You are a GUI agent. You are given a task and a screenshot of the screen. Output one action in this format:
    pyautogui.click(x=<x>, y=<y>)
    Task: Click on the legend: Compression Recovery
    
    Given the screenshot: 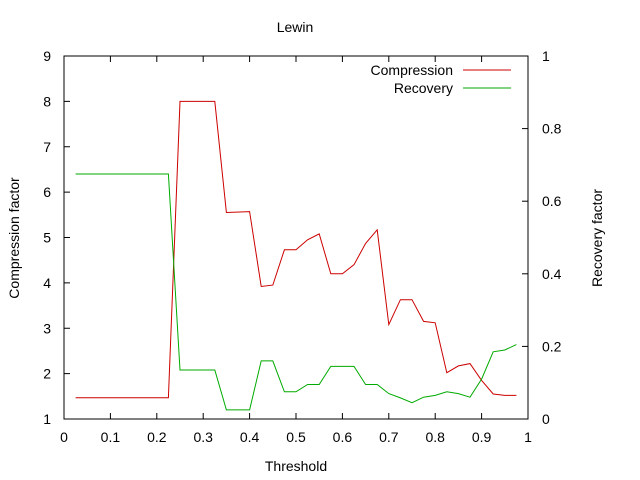 What is the action you would take?
    pyautogui.click(x=441, y=79)
    